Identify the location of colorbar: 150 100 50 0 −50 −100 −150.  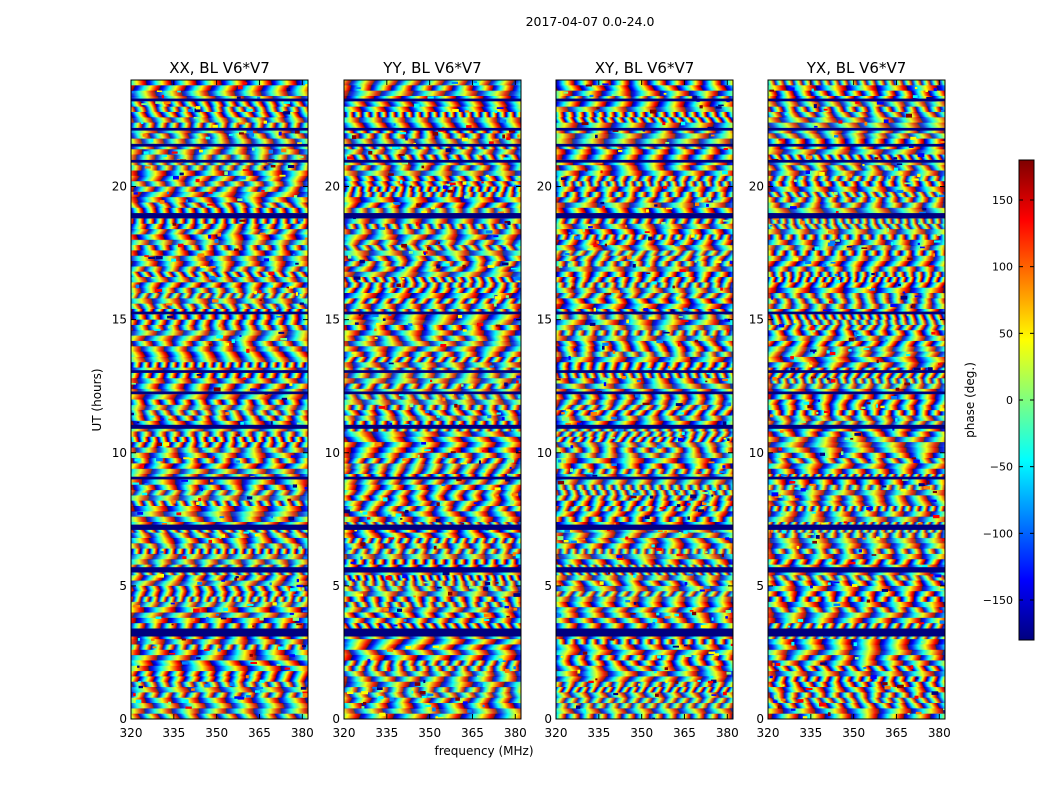
(1009, 400).